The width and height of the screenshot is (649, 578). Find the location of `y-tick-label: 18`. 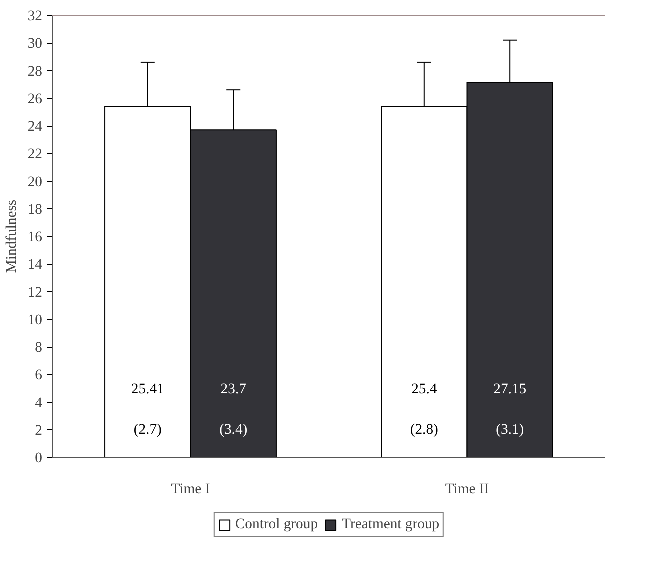

y-tick-label: 18 is located at coordinates (35, 210).